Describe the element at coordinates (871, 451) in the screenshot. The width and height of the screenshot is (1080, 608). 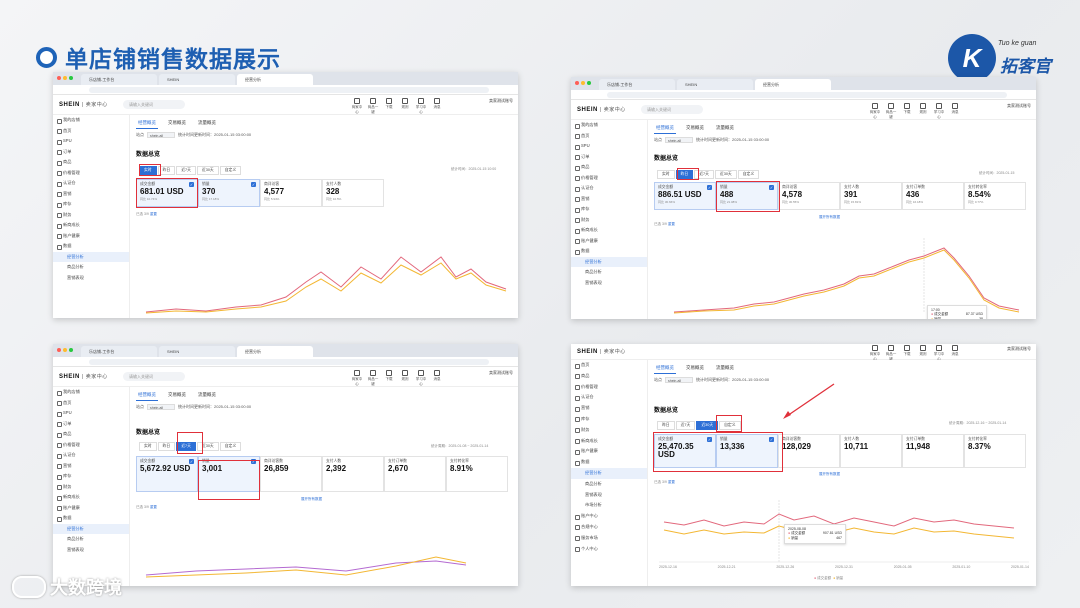
I see `metric-card: 支付人数 10,711` at that location.